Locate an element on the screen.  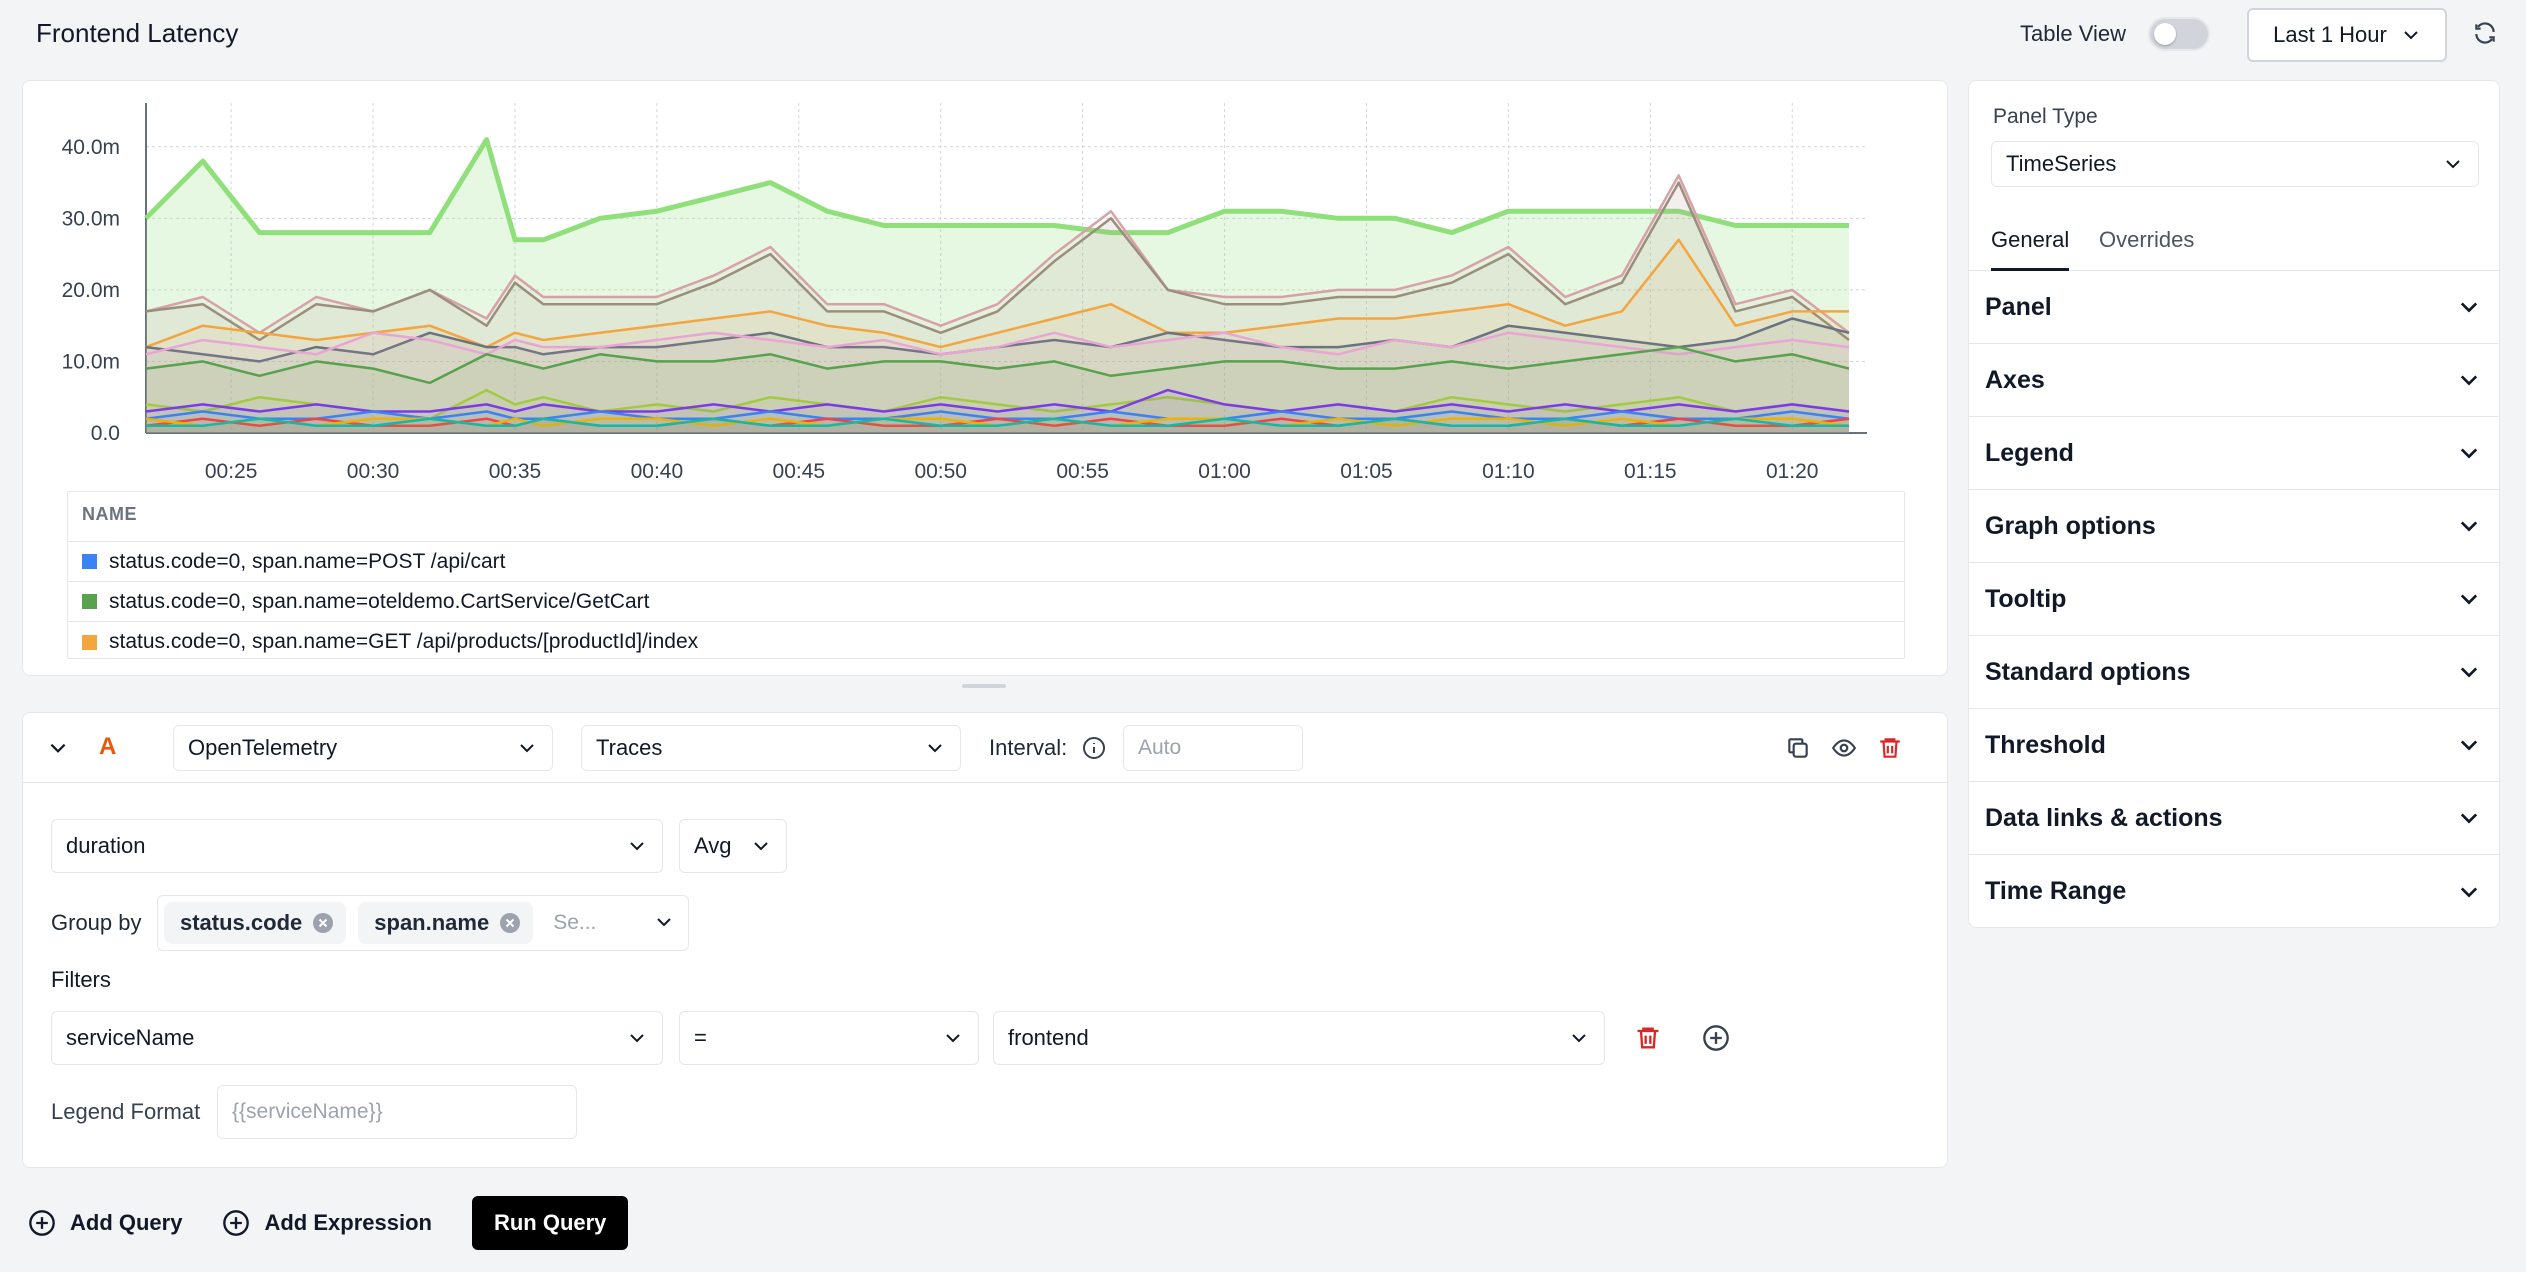
x-tick-label: 00:50 is located at coordinates (940, 470).